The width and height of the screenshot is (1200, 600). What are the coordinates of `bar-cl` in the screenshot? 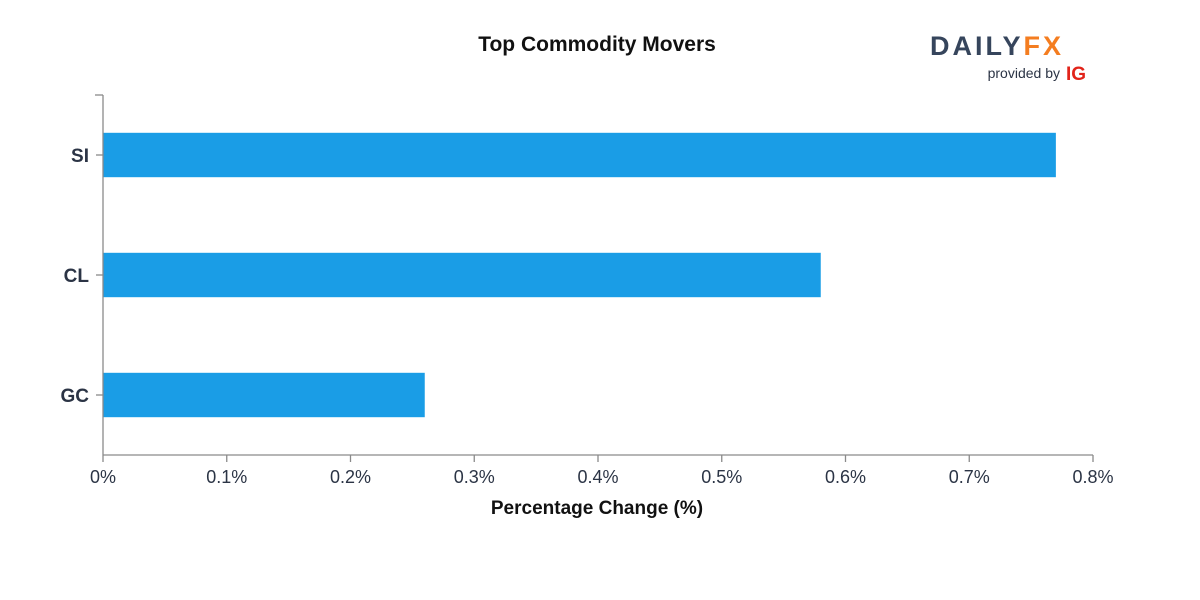 It's located at (462, 275).